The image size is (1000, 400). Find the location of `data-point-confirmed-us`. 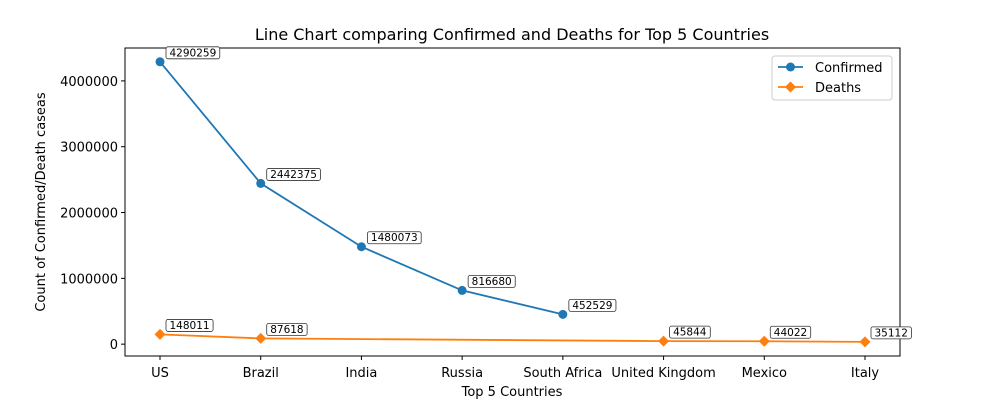

data-point-confirmed-us is located at coordinates (160, 62).